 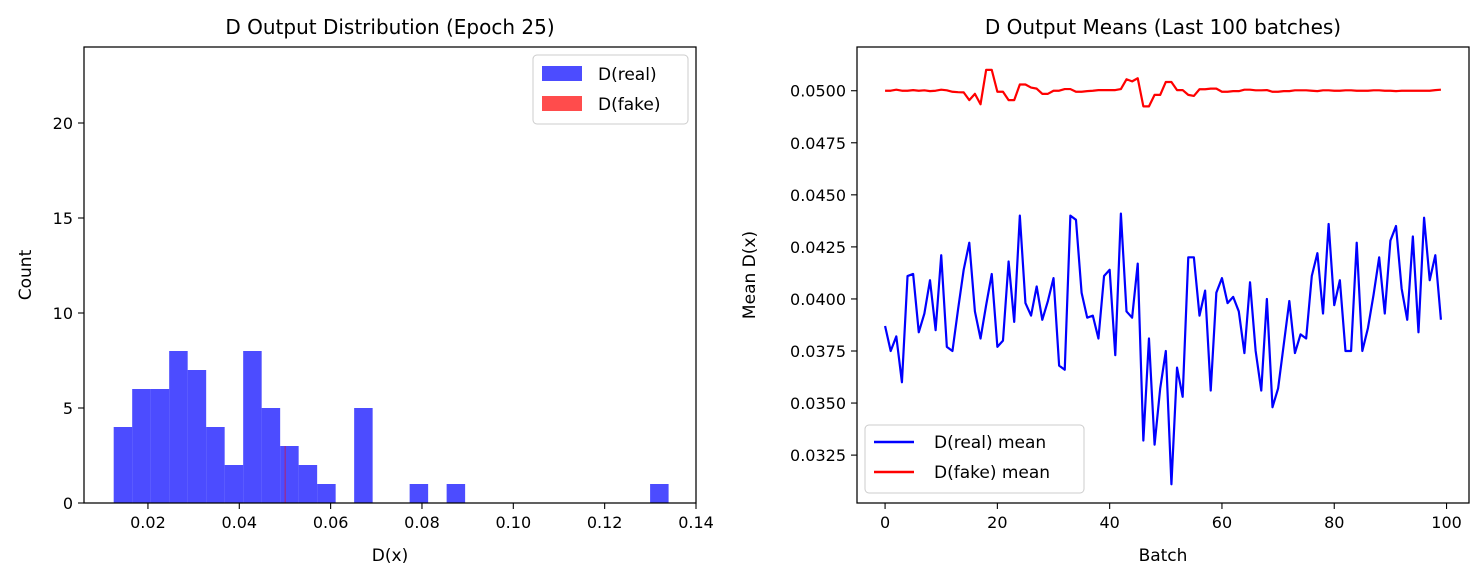 What do you see at coordinates (1163, 27) in the screenshot?
I see `line-chart-title: D Output Means (Last 100 batches)` at bounding box center [1163, 27].